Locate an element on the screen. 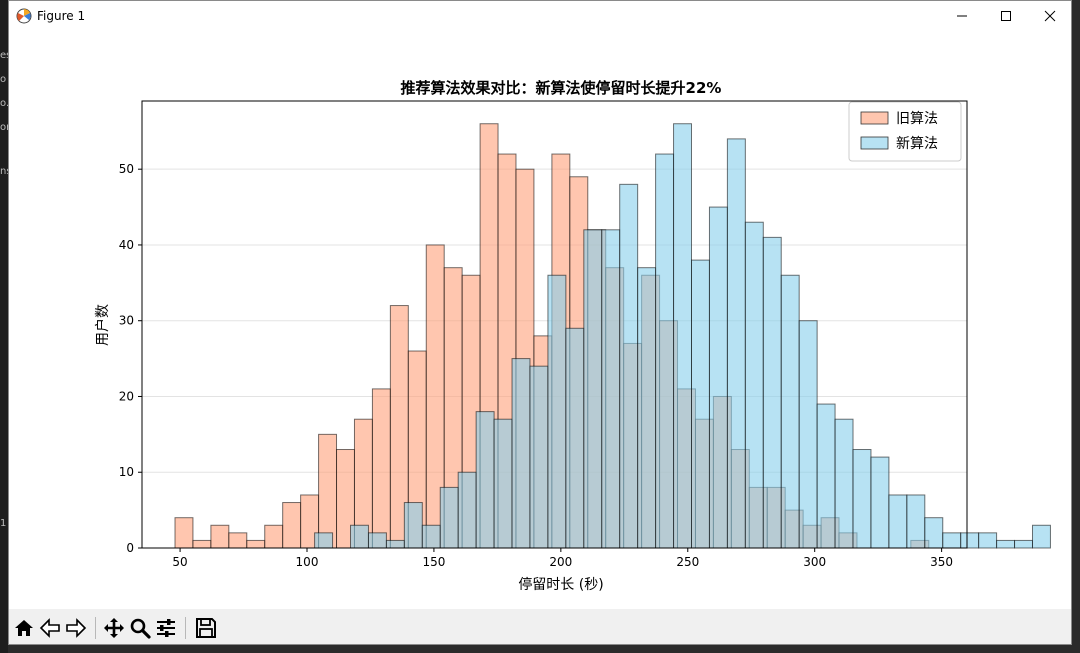 Image resolution: width=1080 pixels, height=653 pixels. home-button is located at coordinates (24, 628).